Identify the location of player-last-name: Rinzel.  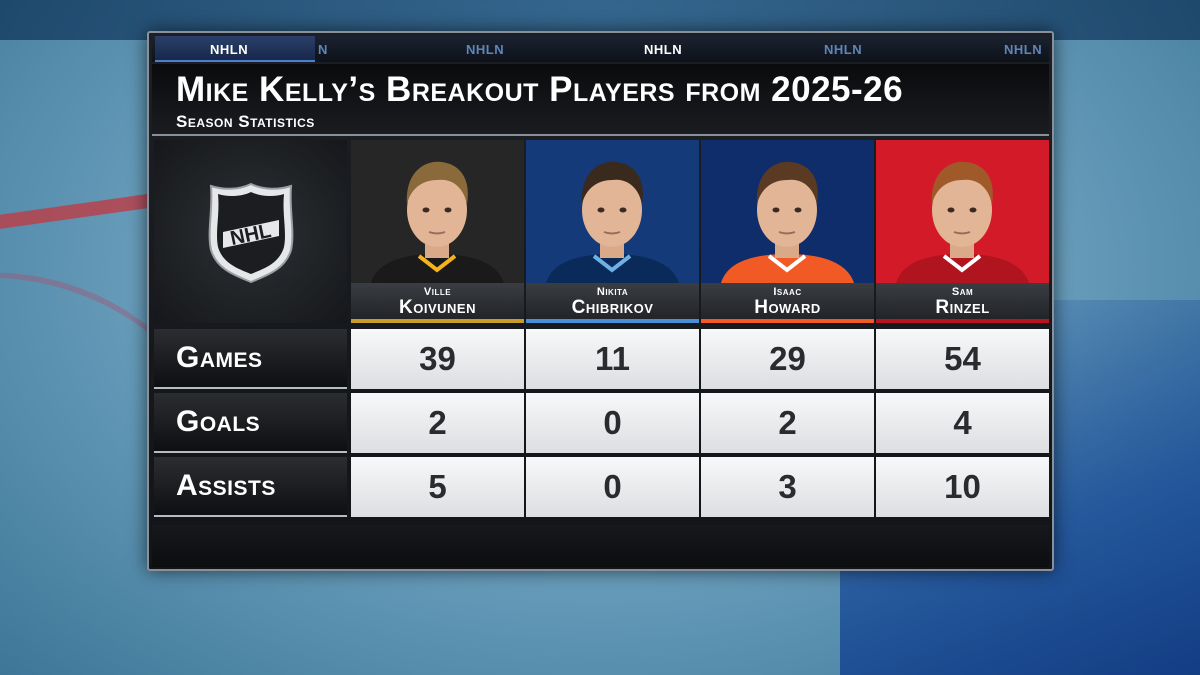
(962, 307).